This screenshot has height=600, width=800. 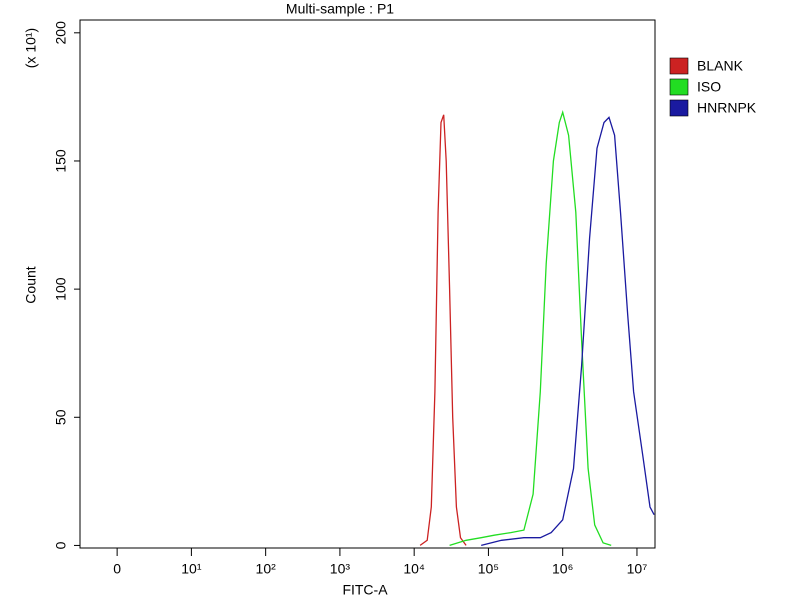 What do you see at coordinates (61, 545) in the screenshot?
I see `y-tick-label: 0` at bounding box center [61, 545].